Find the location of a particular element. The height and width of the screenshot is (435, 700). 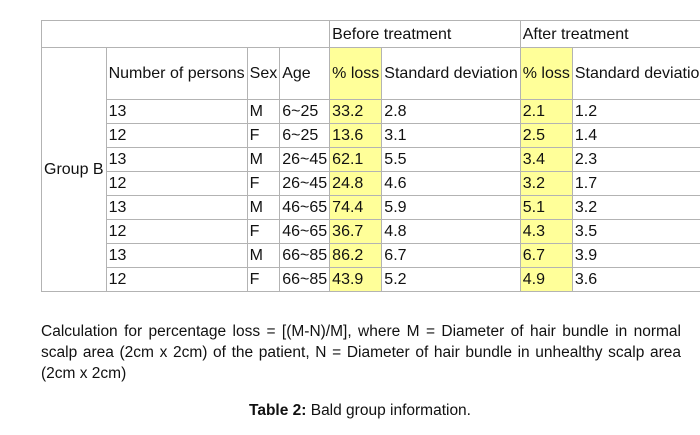

cell-before-sd: 2.8 is located at coordinates (451, 111).